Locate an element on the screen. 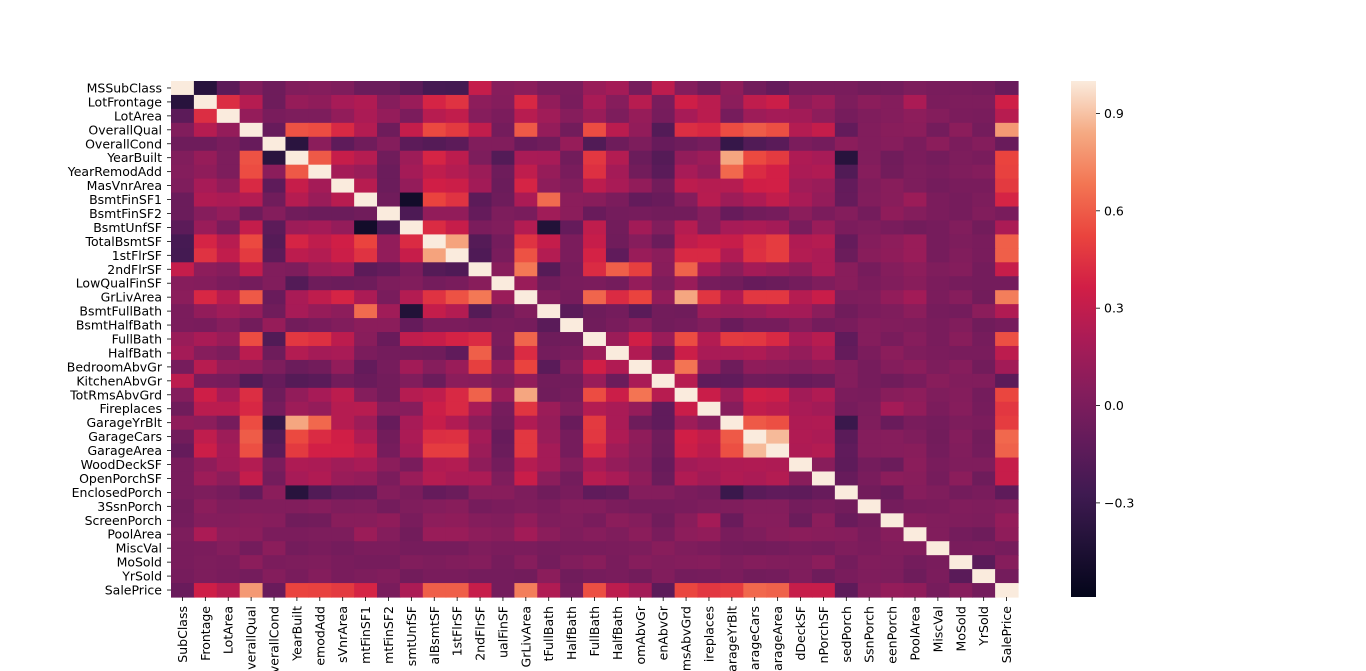 This screenshot has width=1366, height=671. colorbar-tick-label: 0.0 is located at coordinates (1114, 405).